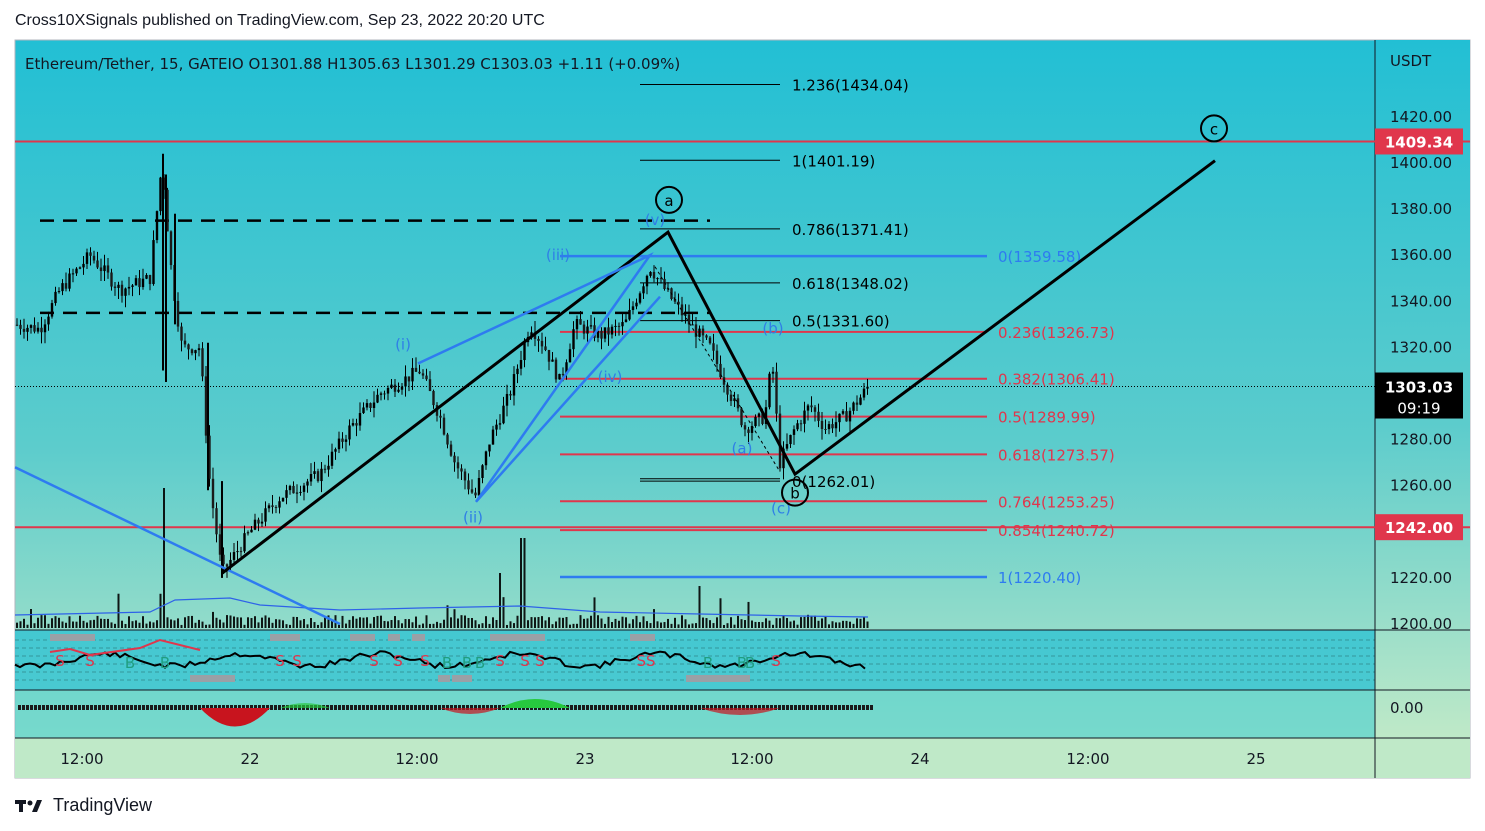 The width and height of the screenshot is (1485, 831). What do you see at coordinates (1421, 209) in the screenshot?
I see `y-tick-label: 1380.00` at bounding box center [1421, 209].